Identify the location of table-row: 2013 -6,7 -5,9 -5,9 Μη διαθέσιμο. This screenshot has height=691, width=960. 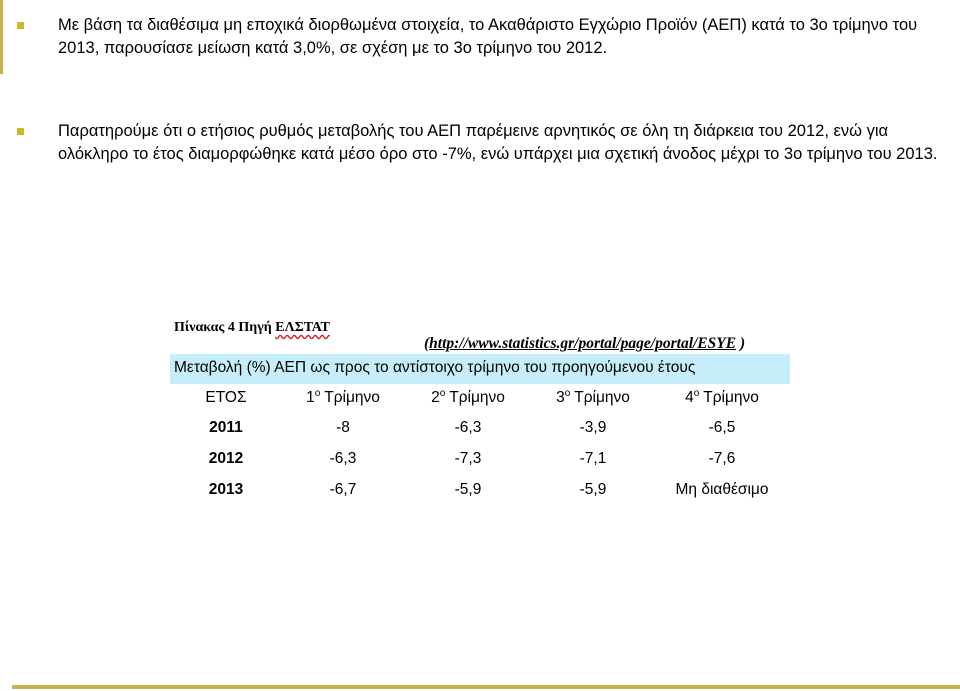
(480, 489).